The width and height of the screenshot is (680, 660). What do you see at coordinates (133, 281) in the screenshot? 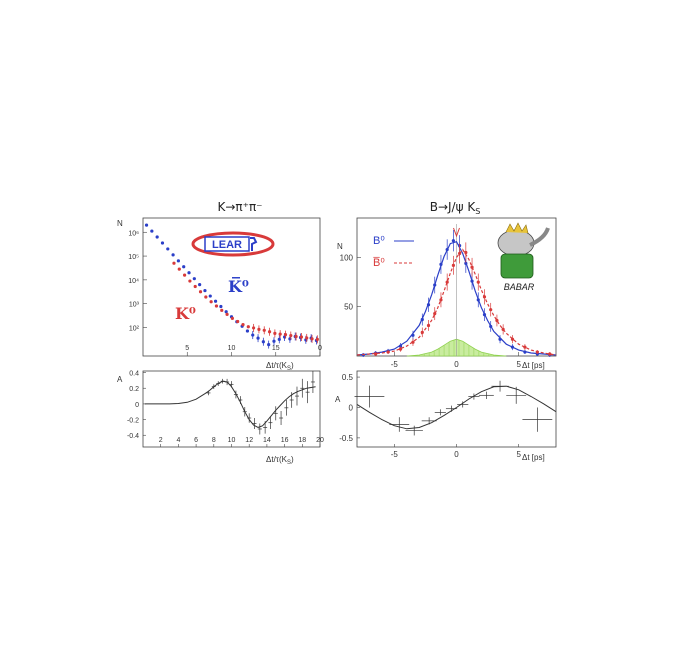
I see `kaon-decay-ytick-label: 10⁴` at bounding box center [133, 281].